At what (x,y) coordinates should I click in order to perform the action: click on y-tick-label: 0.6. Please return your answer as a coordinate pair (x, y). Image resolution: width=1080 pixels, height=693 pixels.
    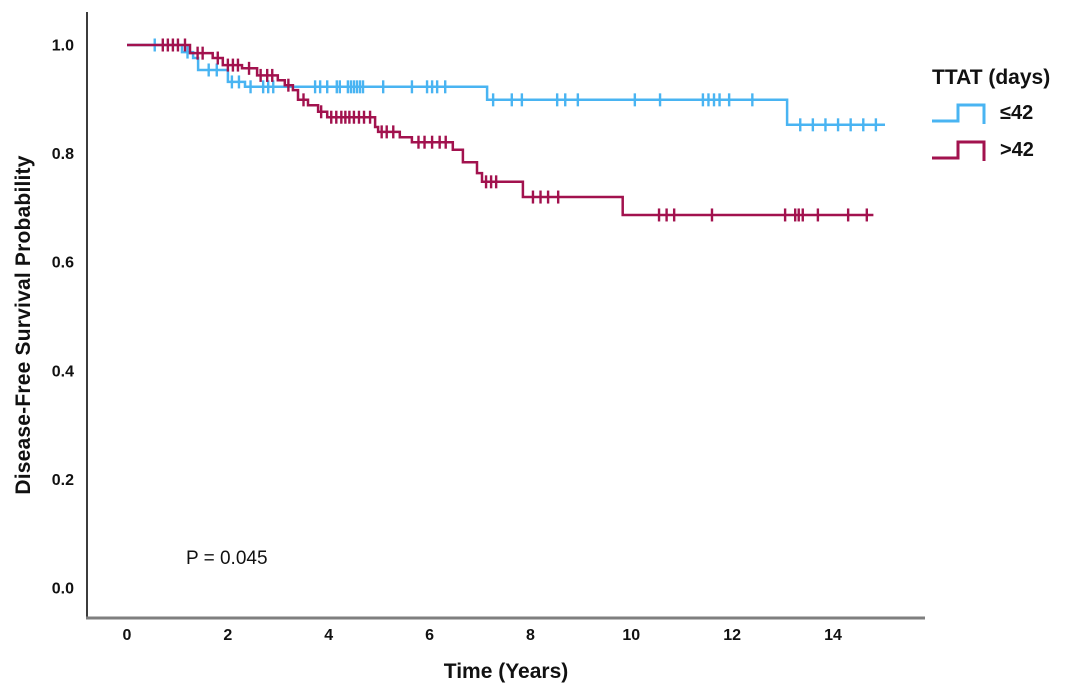
    Looking at the image, I should click on (63, 263).